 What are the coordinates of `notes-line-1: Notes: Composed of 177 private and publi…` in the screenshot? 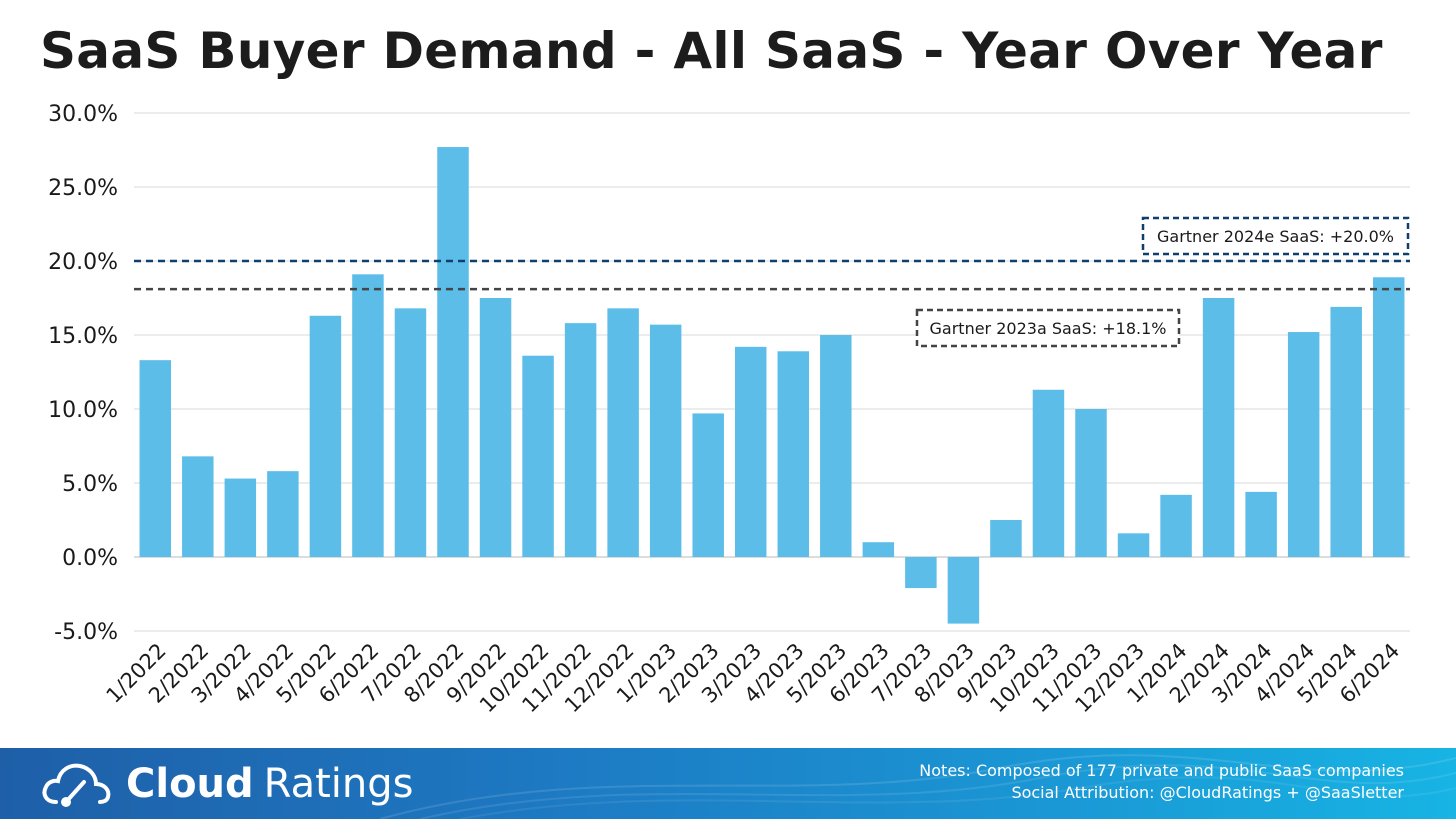 It's located at (1161, 770).